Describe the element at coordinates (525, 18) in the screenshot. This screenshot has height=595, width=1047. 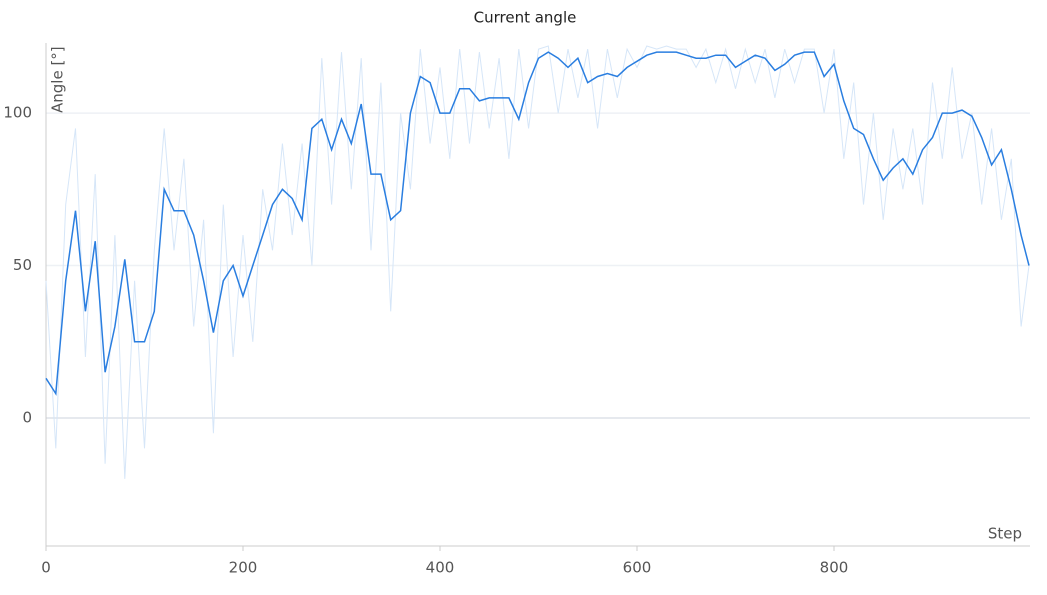
I see `chart-title: Current angle` at that location.